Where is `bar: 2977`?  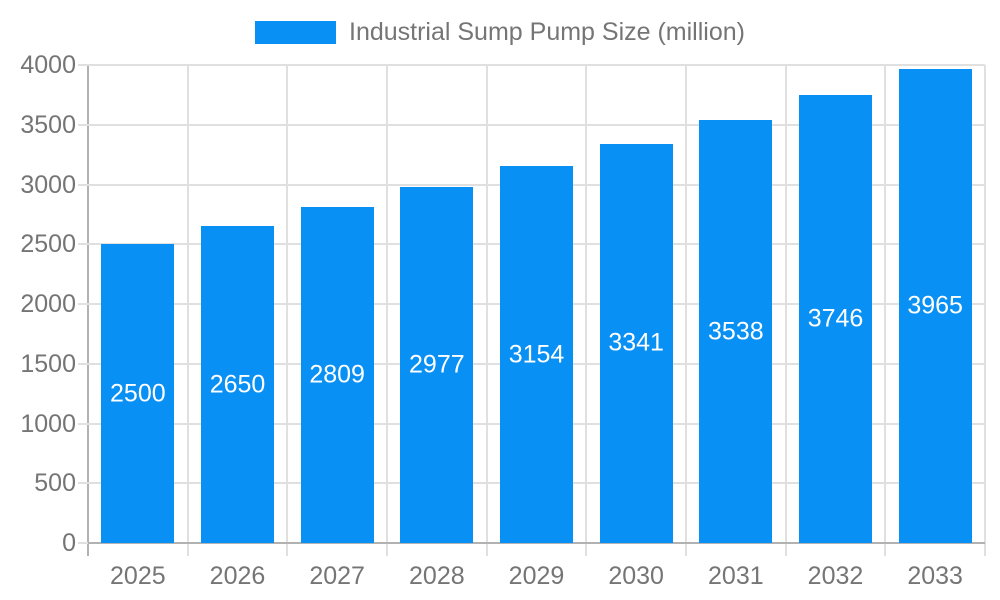 bar: 2977 is located at coordinates (437, 365).